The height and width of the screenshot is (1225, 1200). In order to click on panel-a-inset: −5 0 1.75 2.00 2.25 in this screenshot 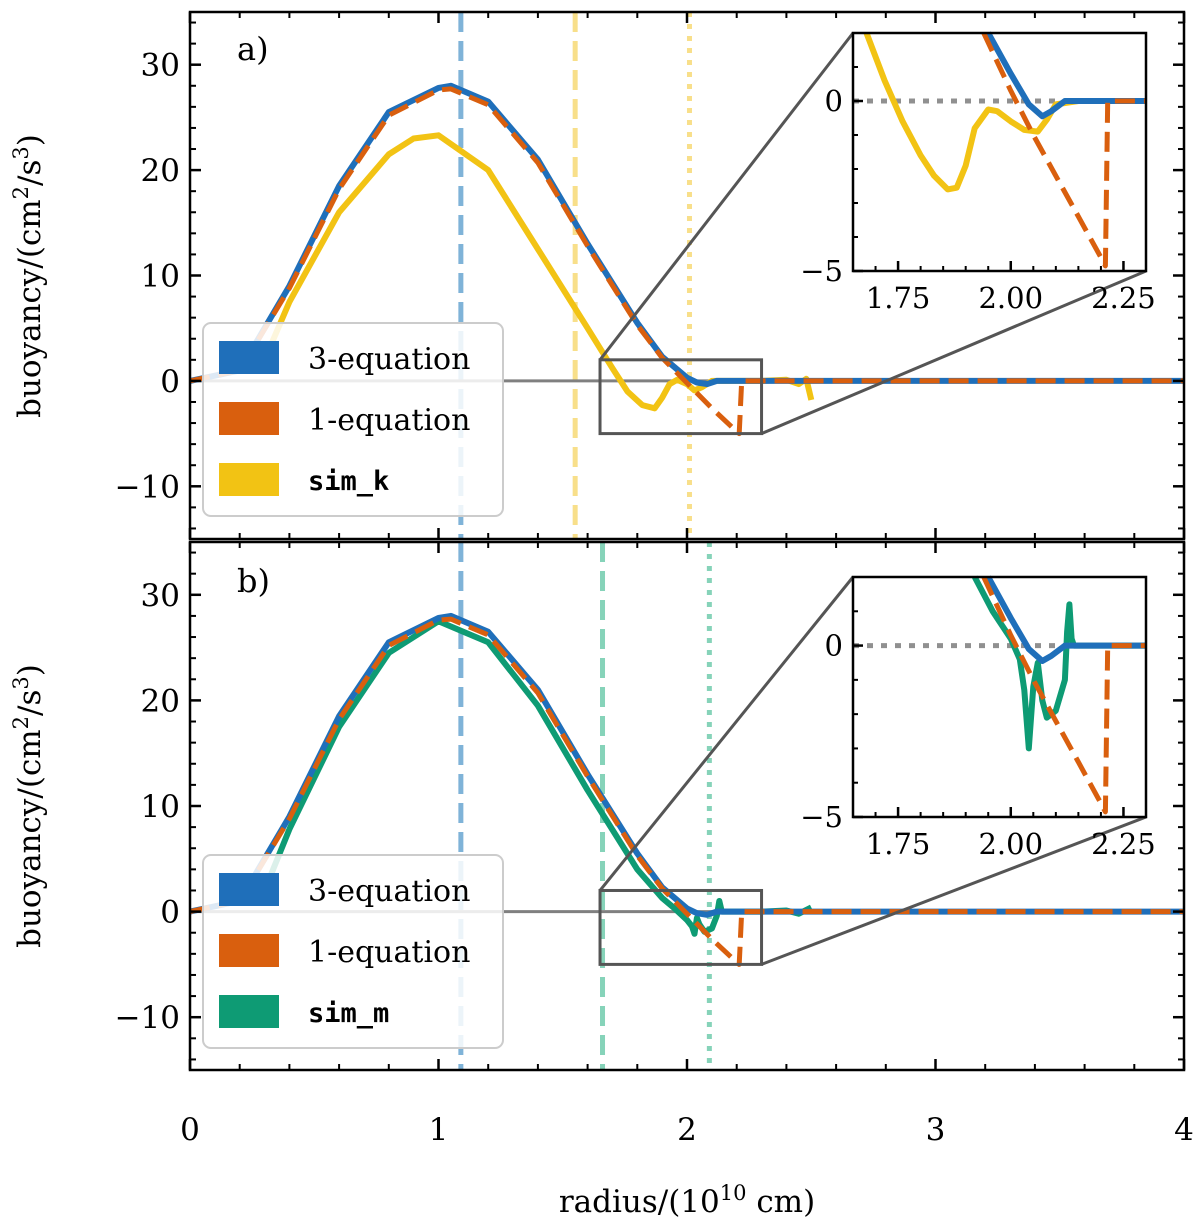, I will do `click(978, 173)`.